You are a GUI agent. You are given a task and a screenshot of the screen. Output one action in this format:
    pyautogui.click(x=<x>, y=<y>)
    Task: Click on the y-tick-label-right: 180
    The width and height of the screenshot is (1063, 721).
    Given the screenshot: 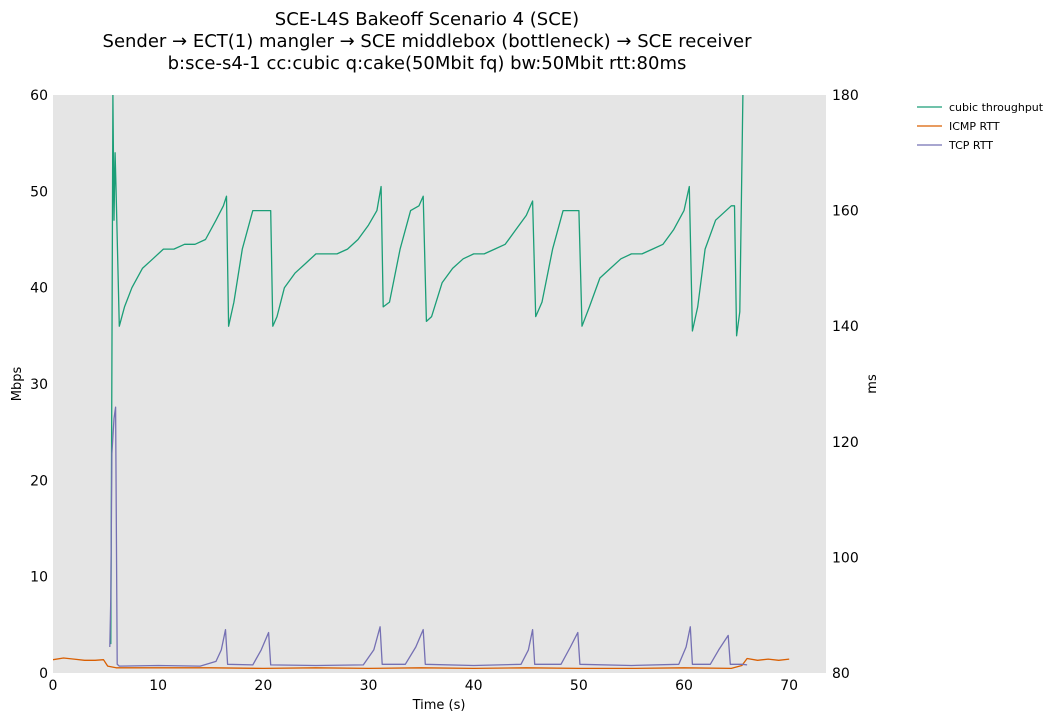 What is the action you would take?
    pyautogui.click(x=845, y=96)
    